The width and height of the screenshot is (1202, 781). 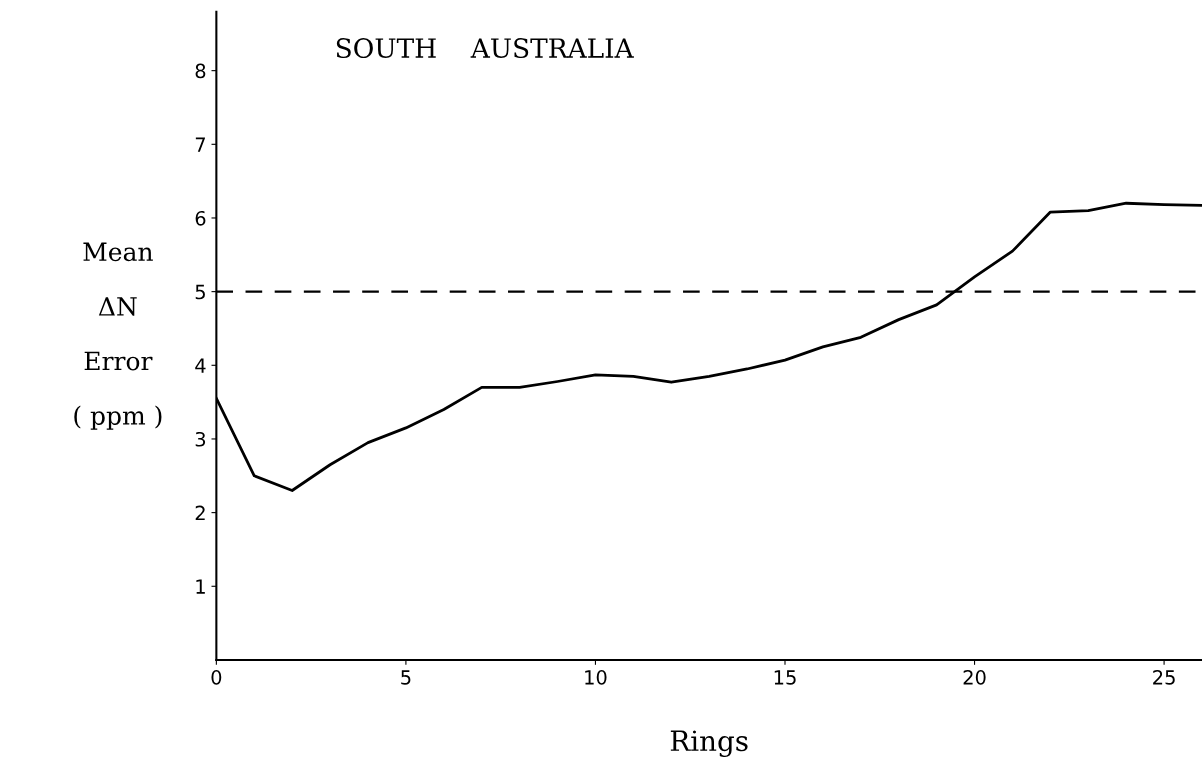 What do you see at coordinates (1164, 677) in the screenshot?
I see `x-tick-label: 25` at bounding box center [1164, 677].